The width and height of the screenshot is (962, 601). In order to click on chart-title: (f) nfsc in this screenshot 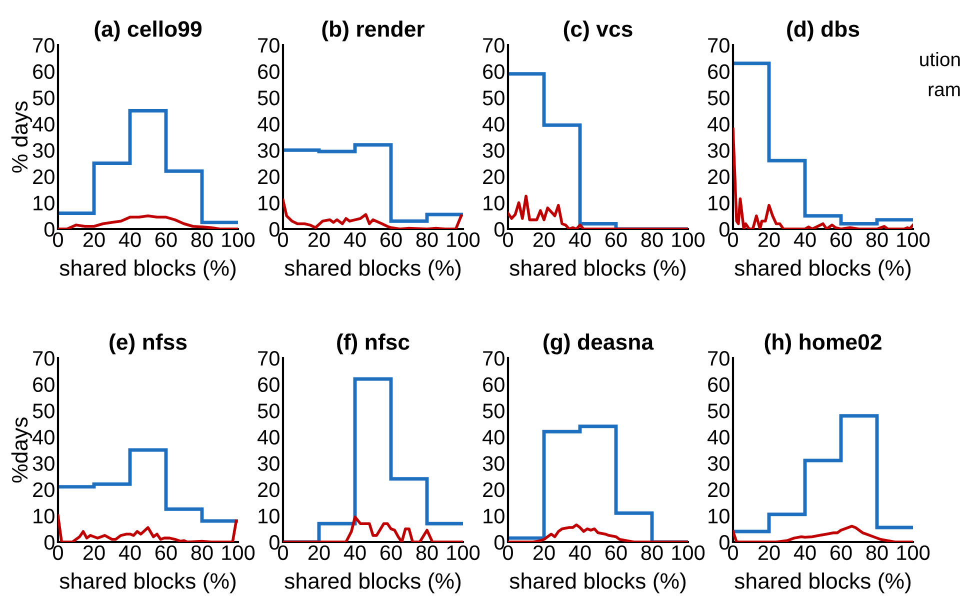, I will do `click(373, 344)`.